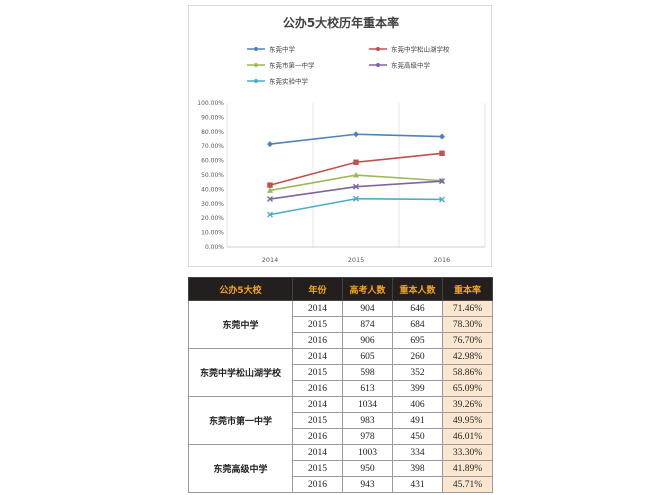  I want to click on table-row: 2015 950 398 41.89%, so click(341, 468).